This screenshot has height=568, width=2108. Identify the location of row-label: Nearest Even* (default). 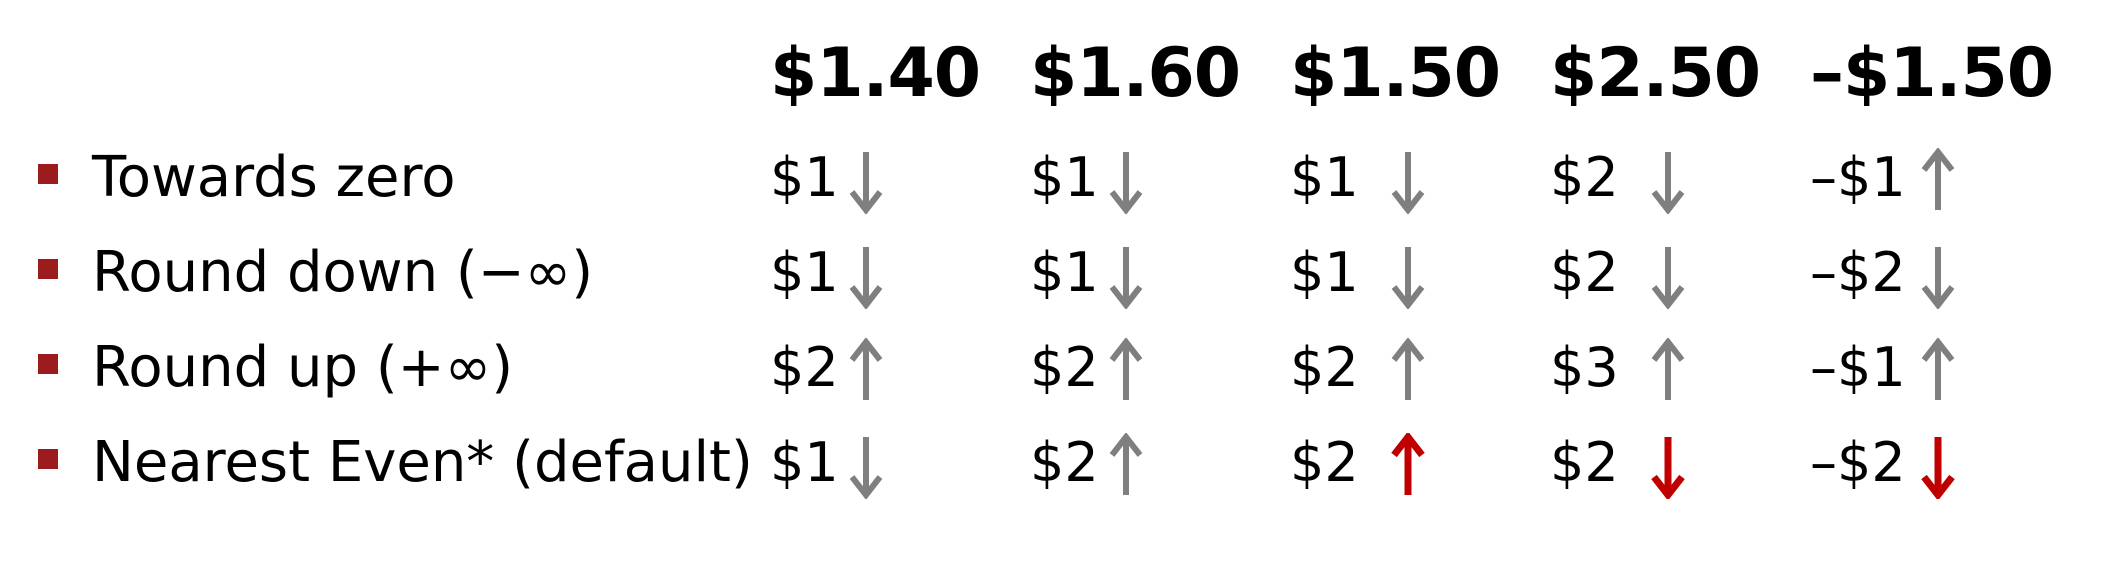
(422, 462).